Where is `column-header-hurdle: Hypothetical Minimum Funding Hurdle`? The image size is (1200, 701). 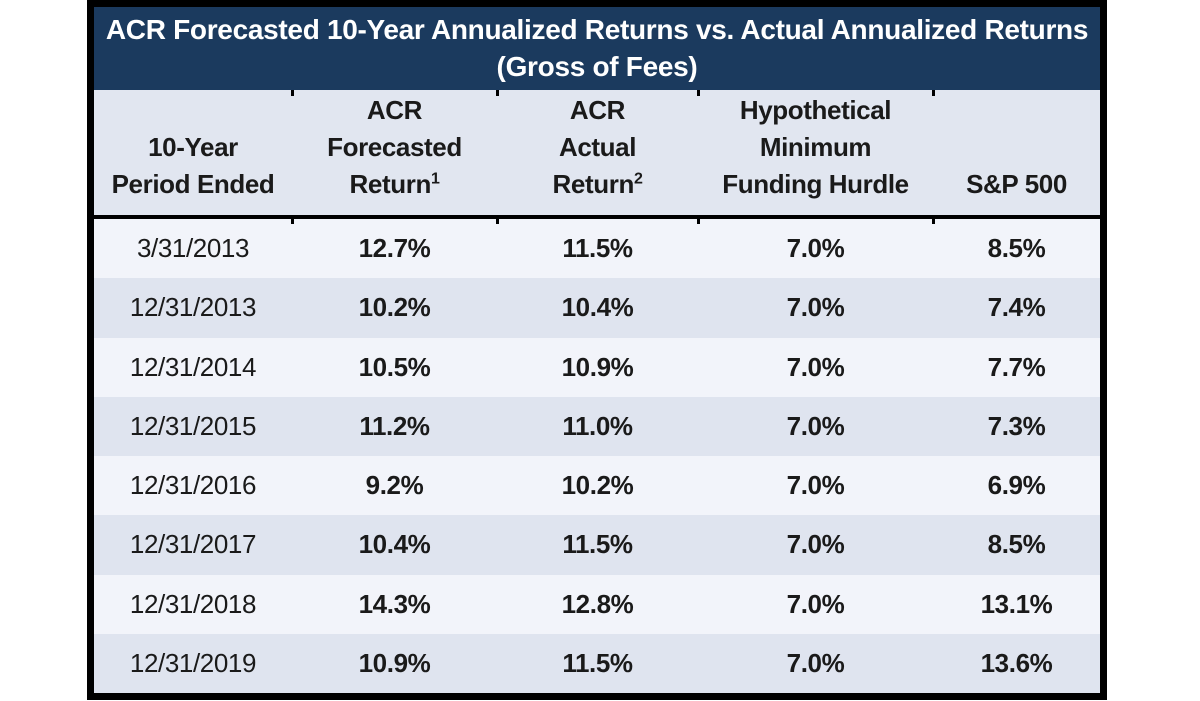
column-header-hurdle: Hypothetical Minimum Funding Hurdle is located at coordinates (815, 152).